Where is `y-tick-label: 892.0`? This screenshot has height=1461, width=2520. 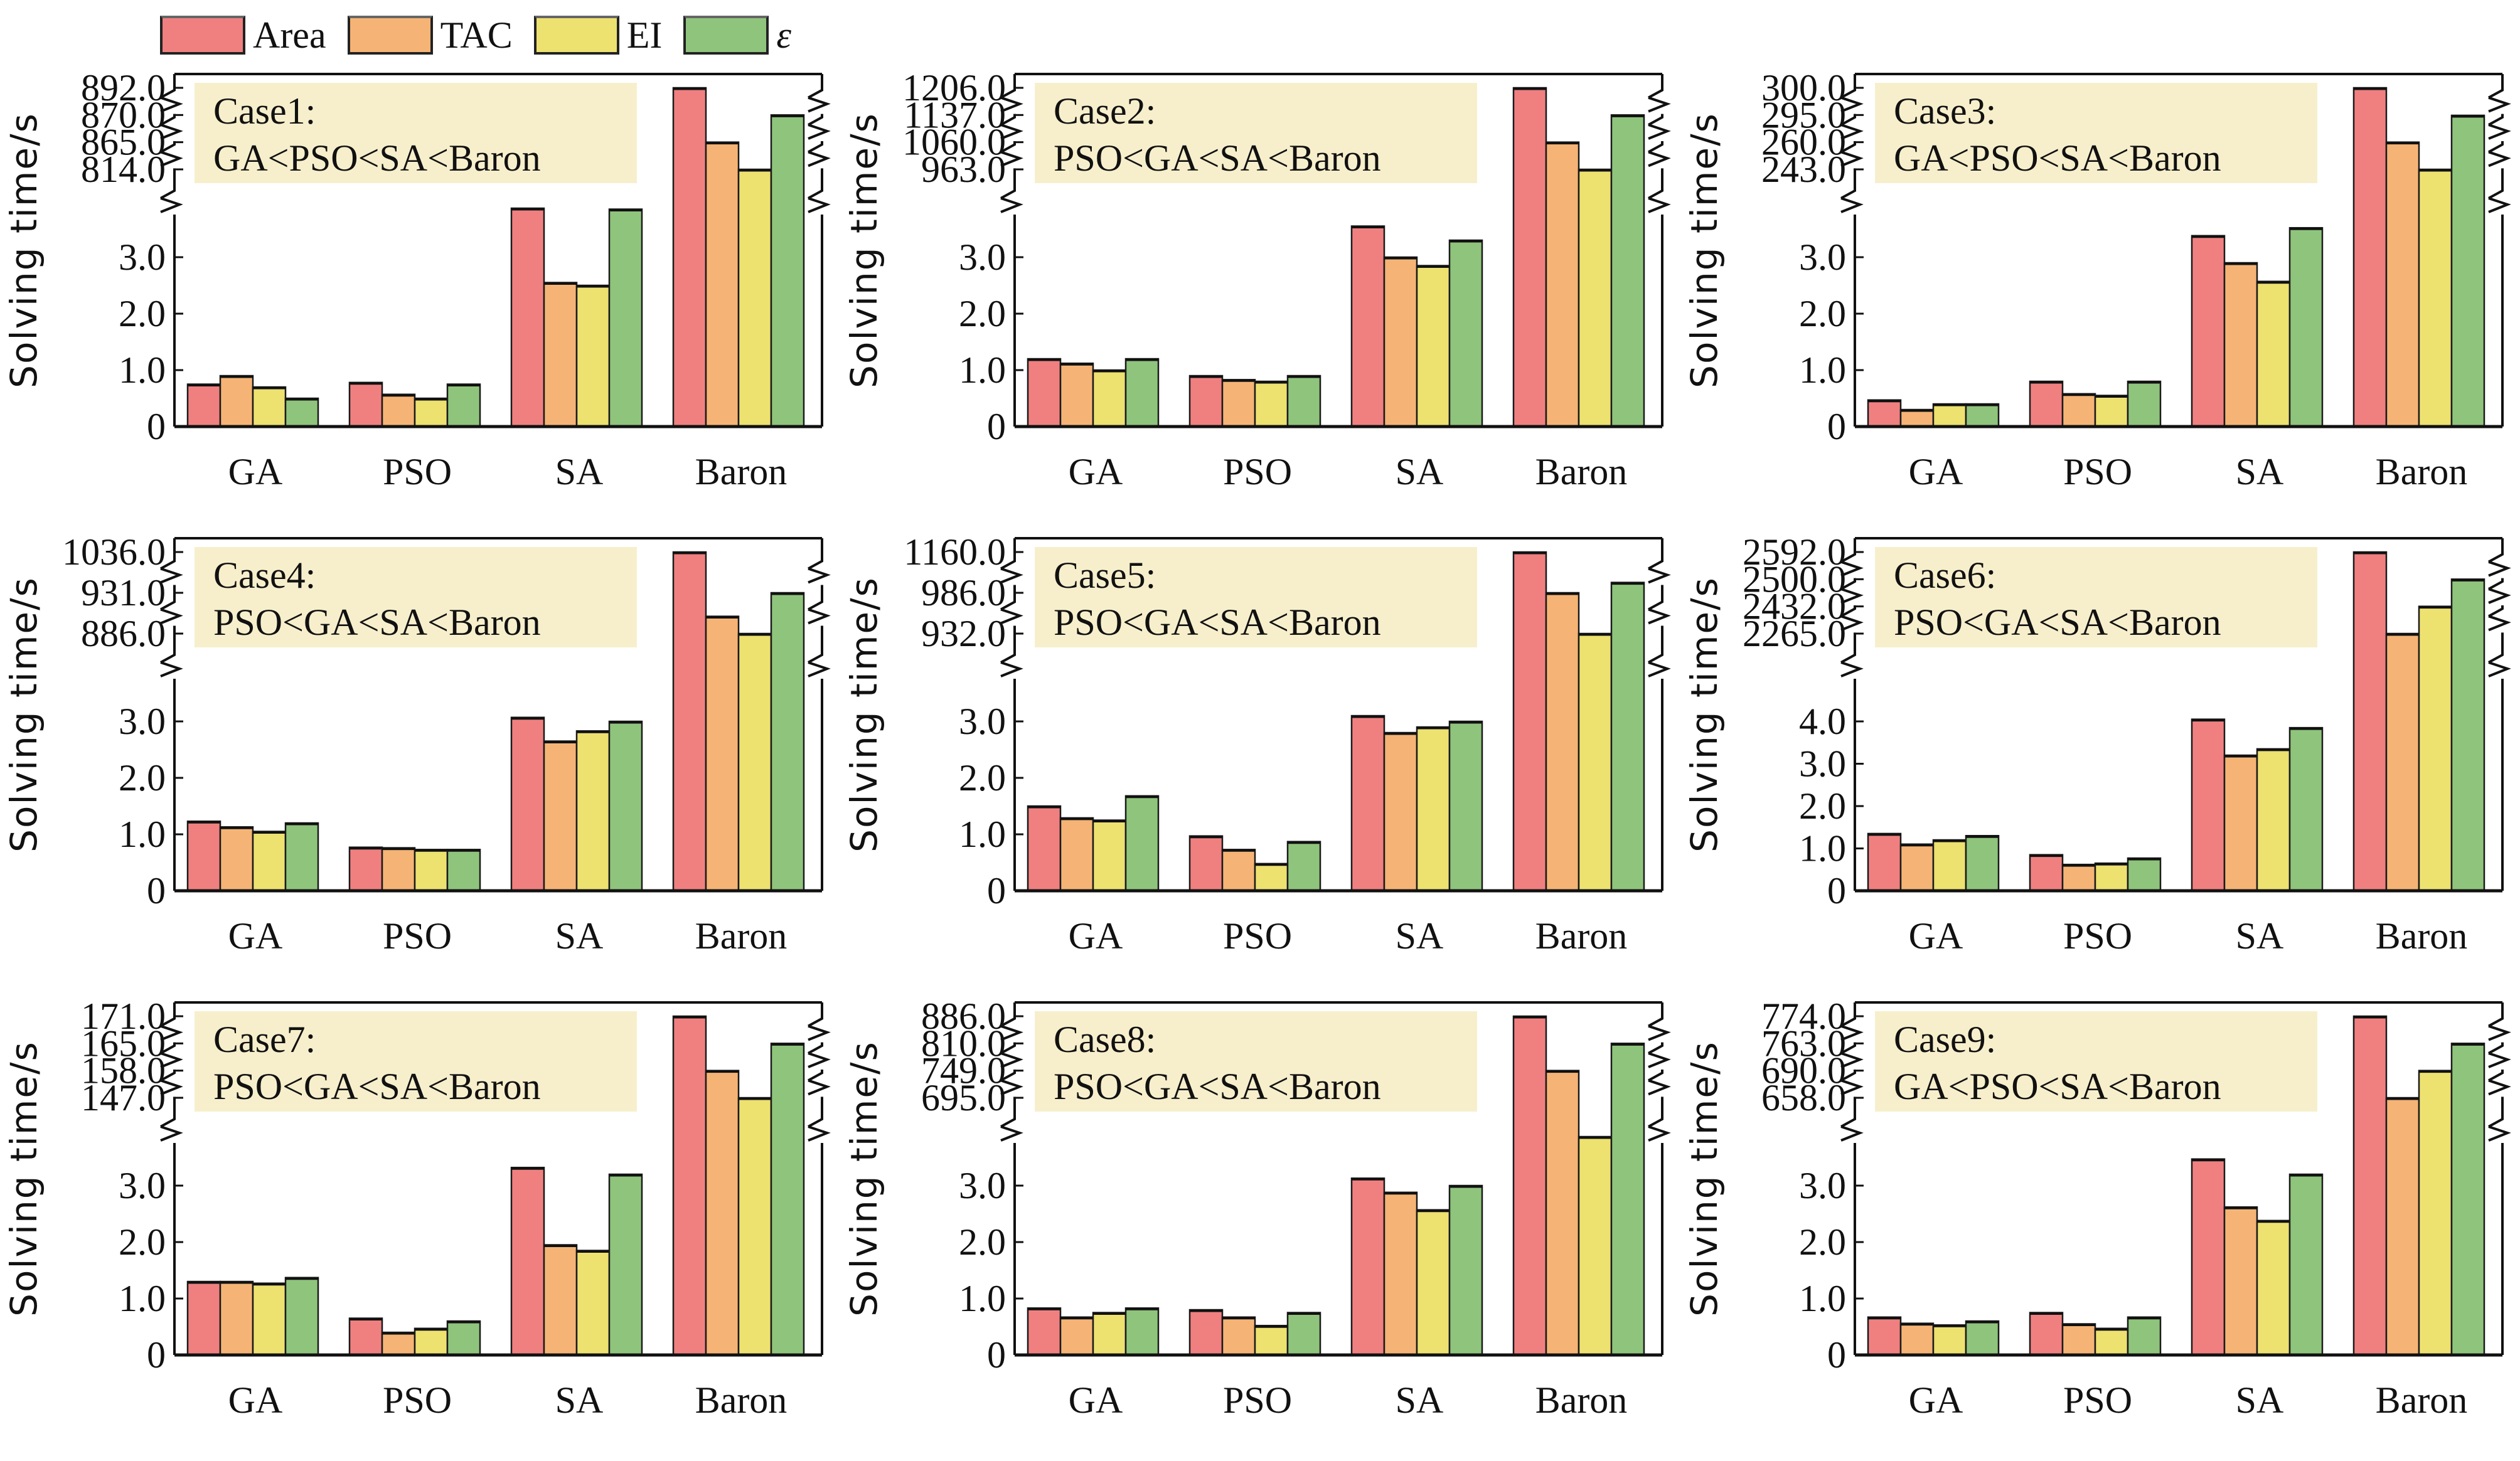 y-tick-label: 892.0 is located at coordinates (123, 88).